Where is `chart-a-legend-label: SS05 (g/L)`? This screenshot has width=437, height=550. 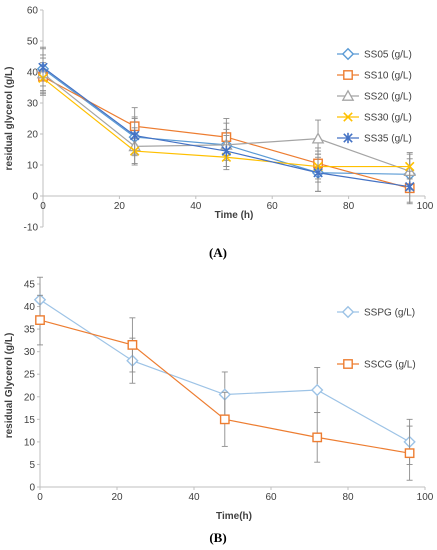 chart-a-legend-label: SS05 (g/L) is located at coordinates (388, 55).